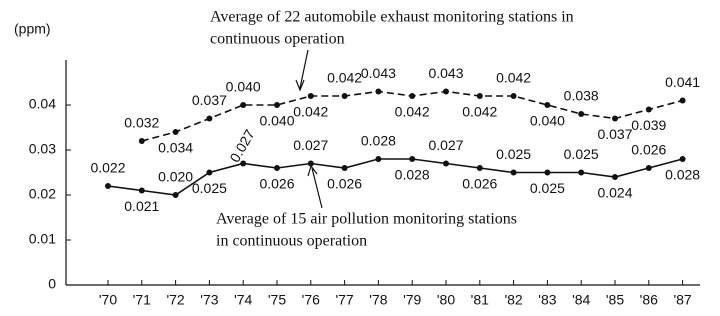 Image resolution: width=720 pixels, height=316 pixels. I want to click on x-tick-label: '84, so click(581, 300).